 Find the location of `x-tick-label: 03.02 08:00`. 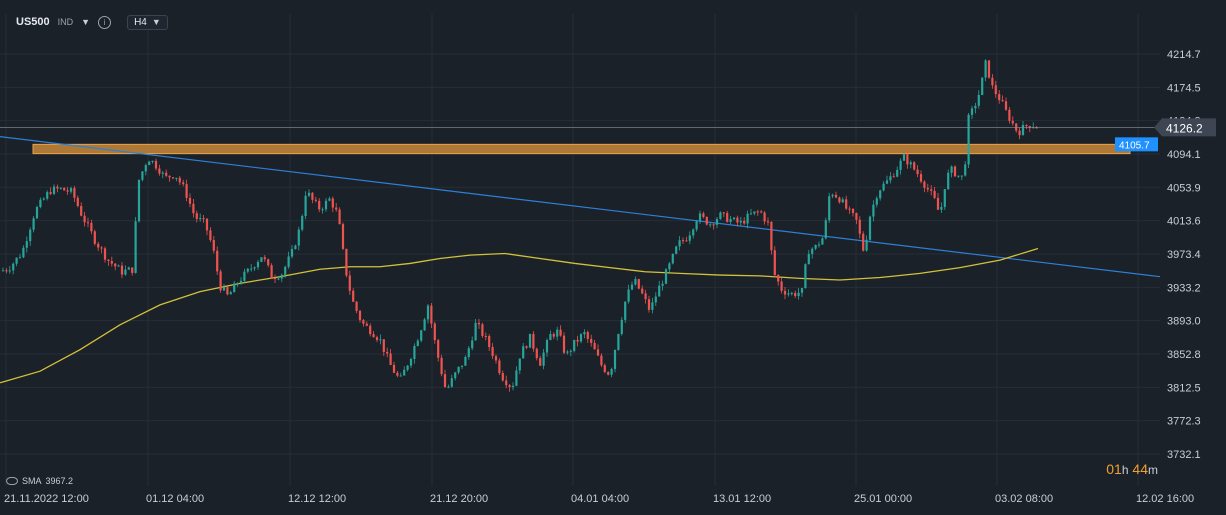

x-tick-label: 03.02 08:00 is located at coordinates (1024, 499).